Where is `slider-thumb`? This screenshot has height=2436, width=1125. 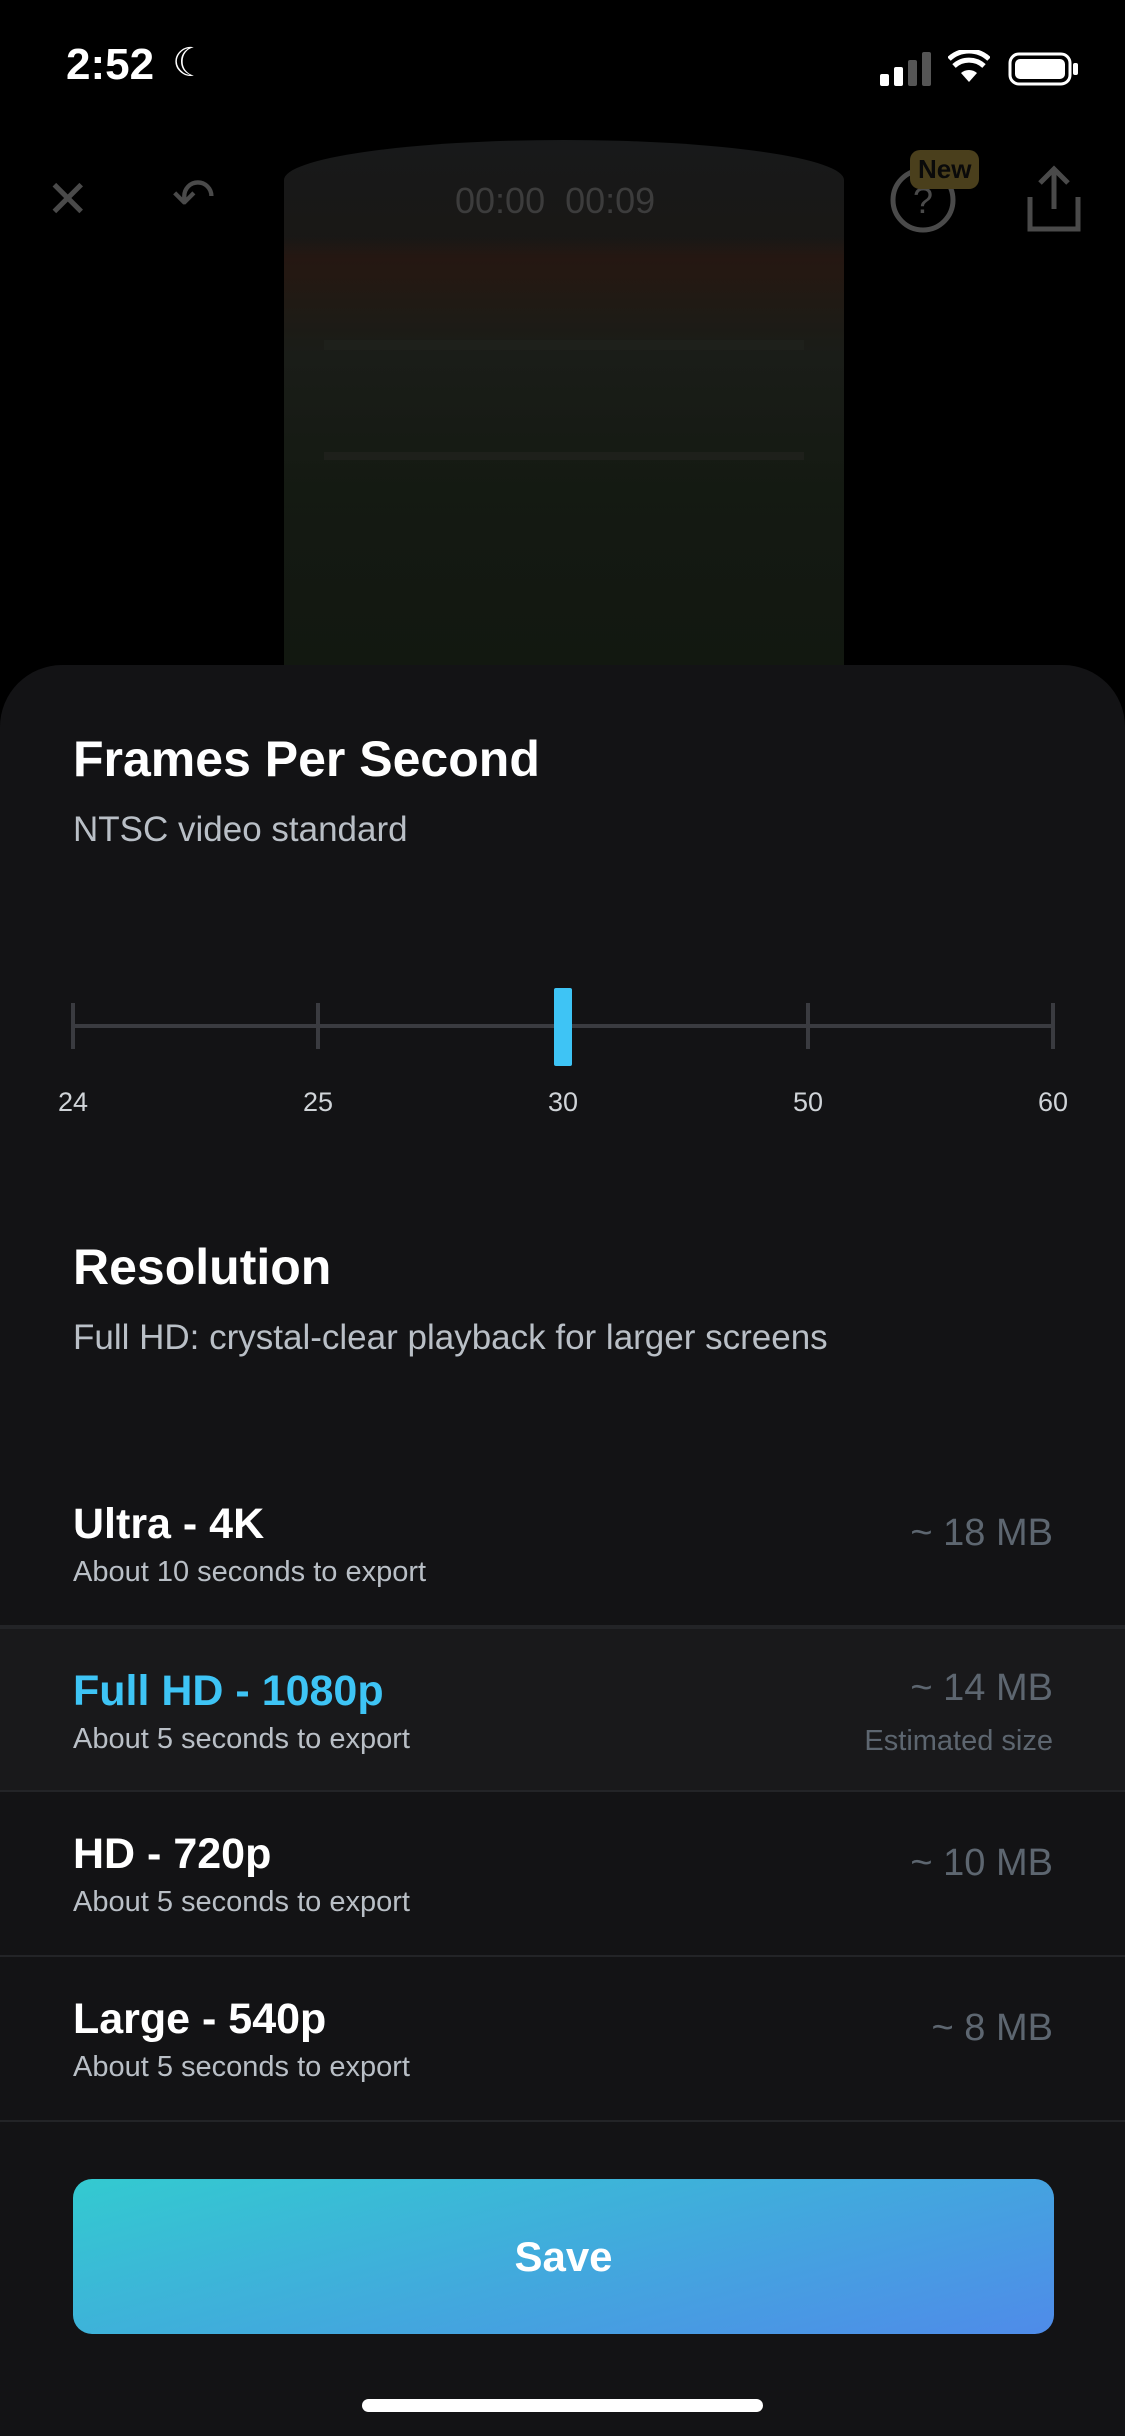 slider-thumb is located at coordinates (563, 1027).